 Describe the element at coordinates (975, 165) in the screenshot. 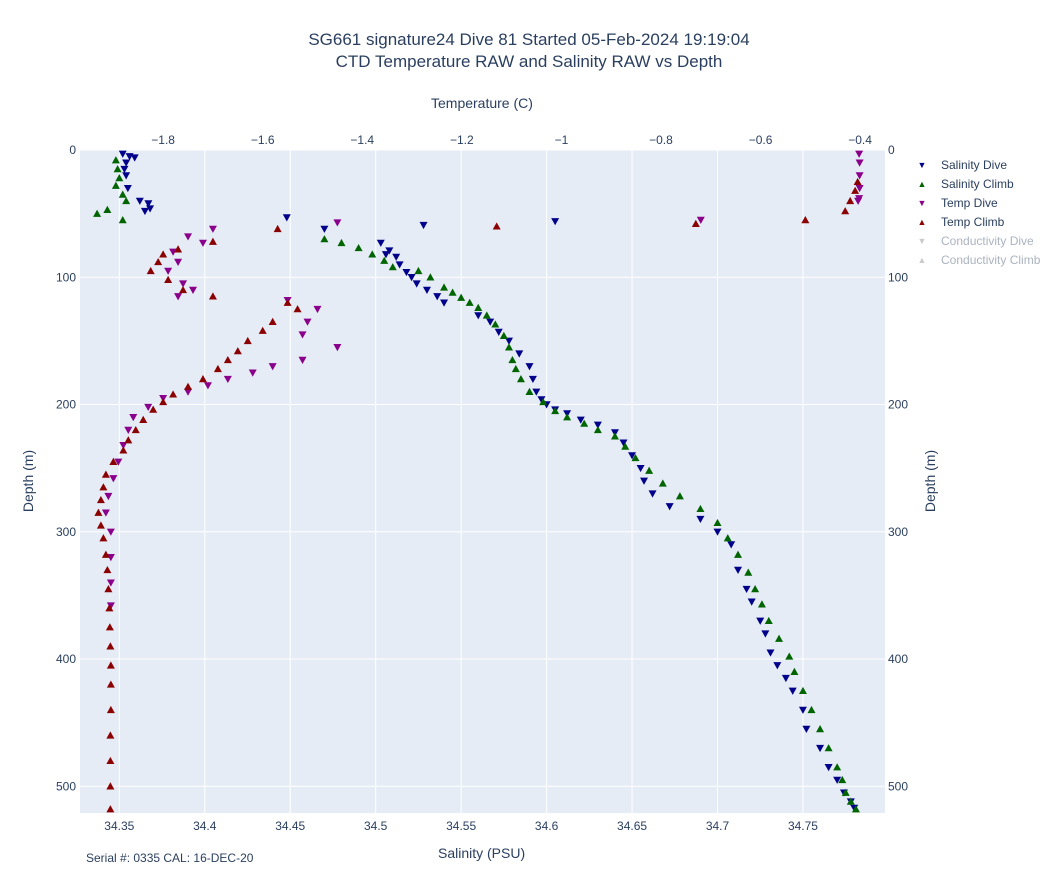

I see `legend-item-salinity-dive: ▼ Salinity Dive` at that location.